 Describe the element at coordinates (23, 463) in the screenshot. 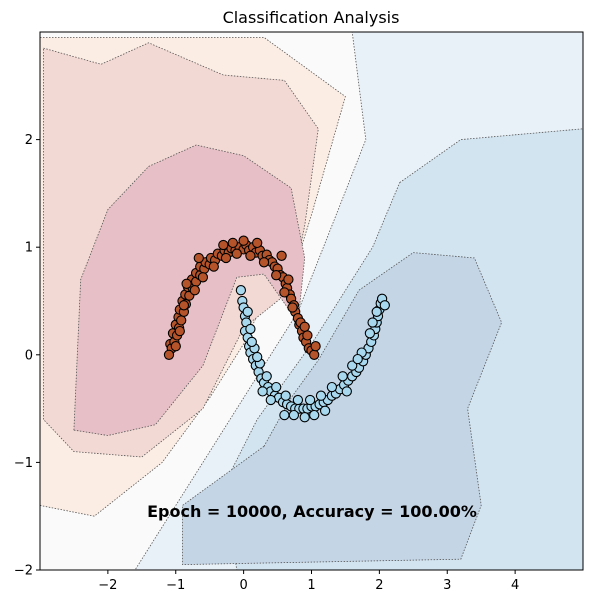

I see `y-tick-label: −1` at that location.